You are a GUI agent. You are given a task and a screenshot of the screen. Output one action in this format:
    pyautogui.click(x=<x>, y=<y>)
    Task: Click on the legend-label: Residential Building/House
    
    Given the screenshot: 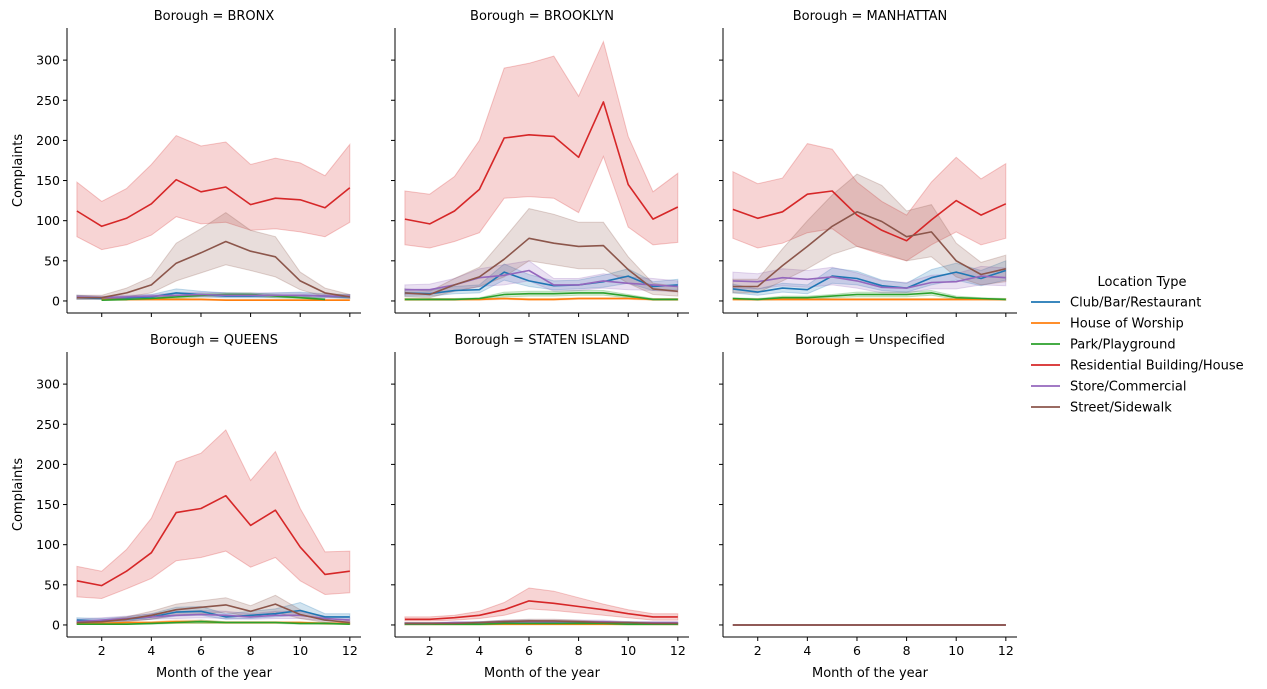 What is the action you would take?
    pyautogui.click(x=1157, y=366)
    